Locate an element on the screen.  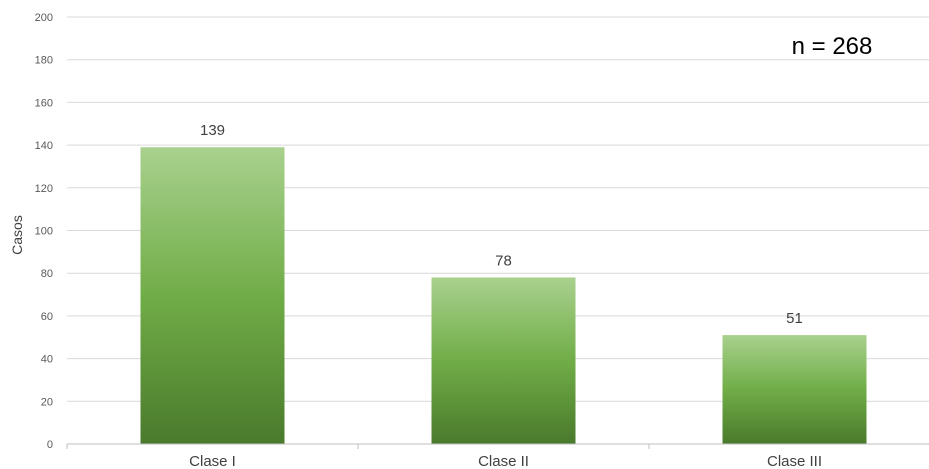
y-axis-ticks: 0 20 40 60 80 100 120 140 160 180 200 is located at coordinates (44, 231).